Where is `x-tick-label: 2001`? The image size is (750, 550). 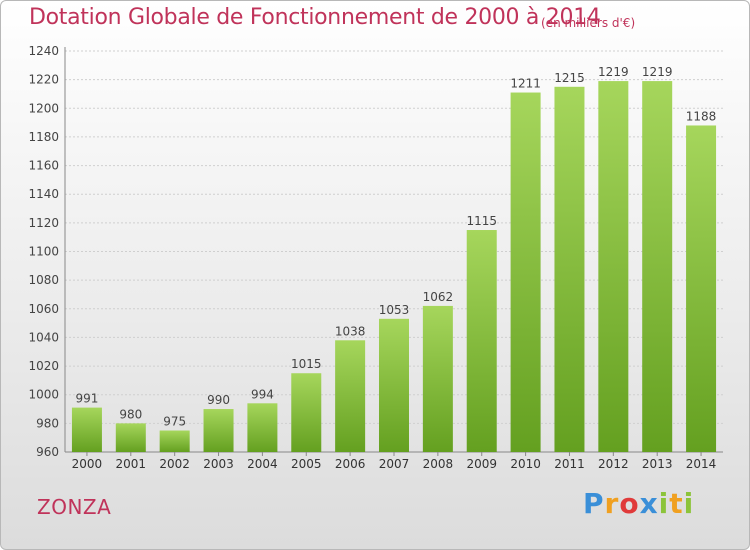 x-tick-label: 2001 is located at coordinates (131, 464).